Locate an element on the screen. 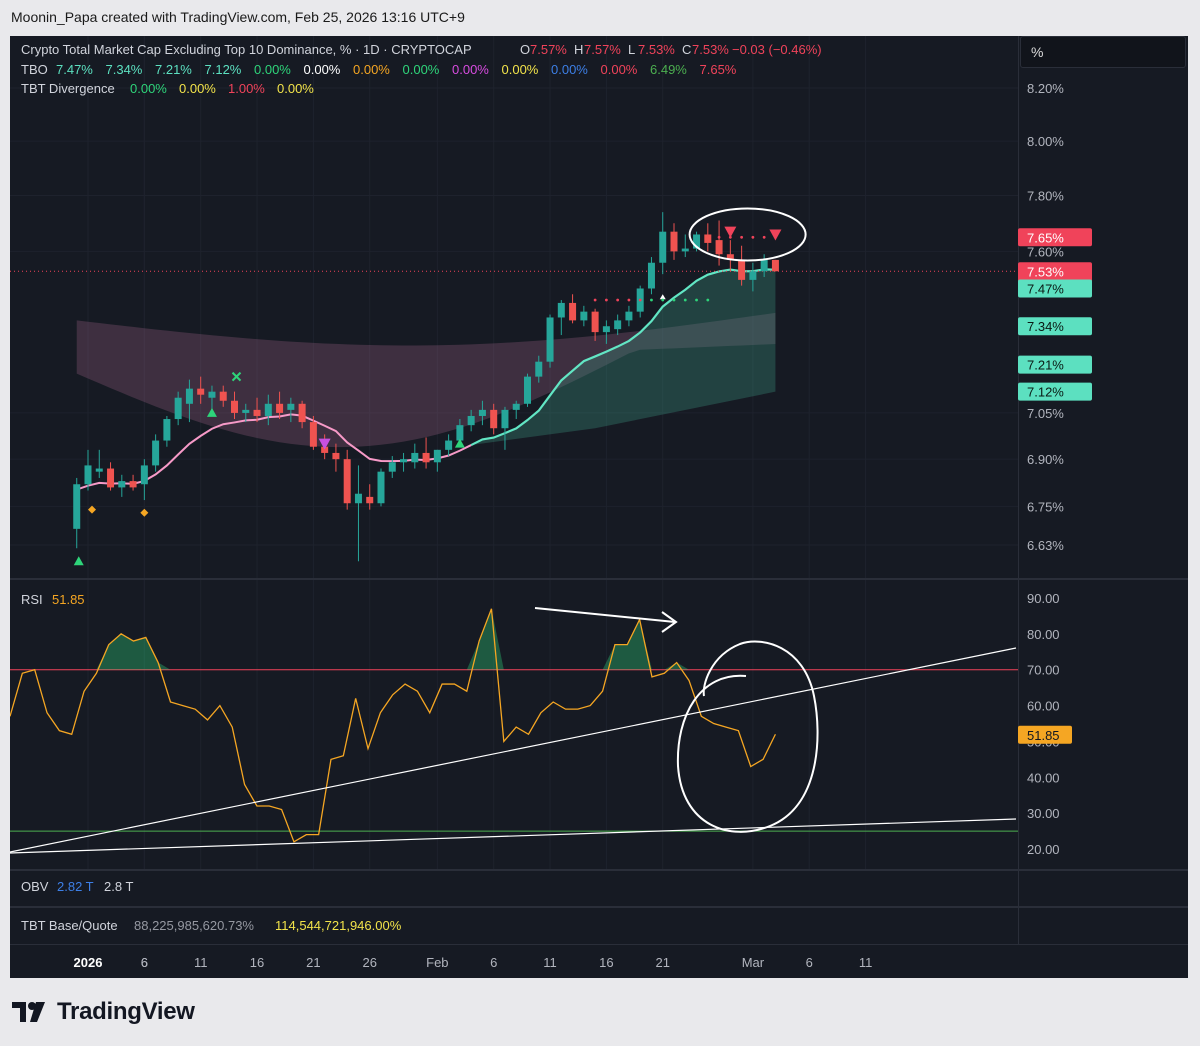 This screenshot has height=1046, width=1200. price-unit-box: % is located at coordinates (1103, 52).